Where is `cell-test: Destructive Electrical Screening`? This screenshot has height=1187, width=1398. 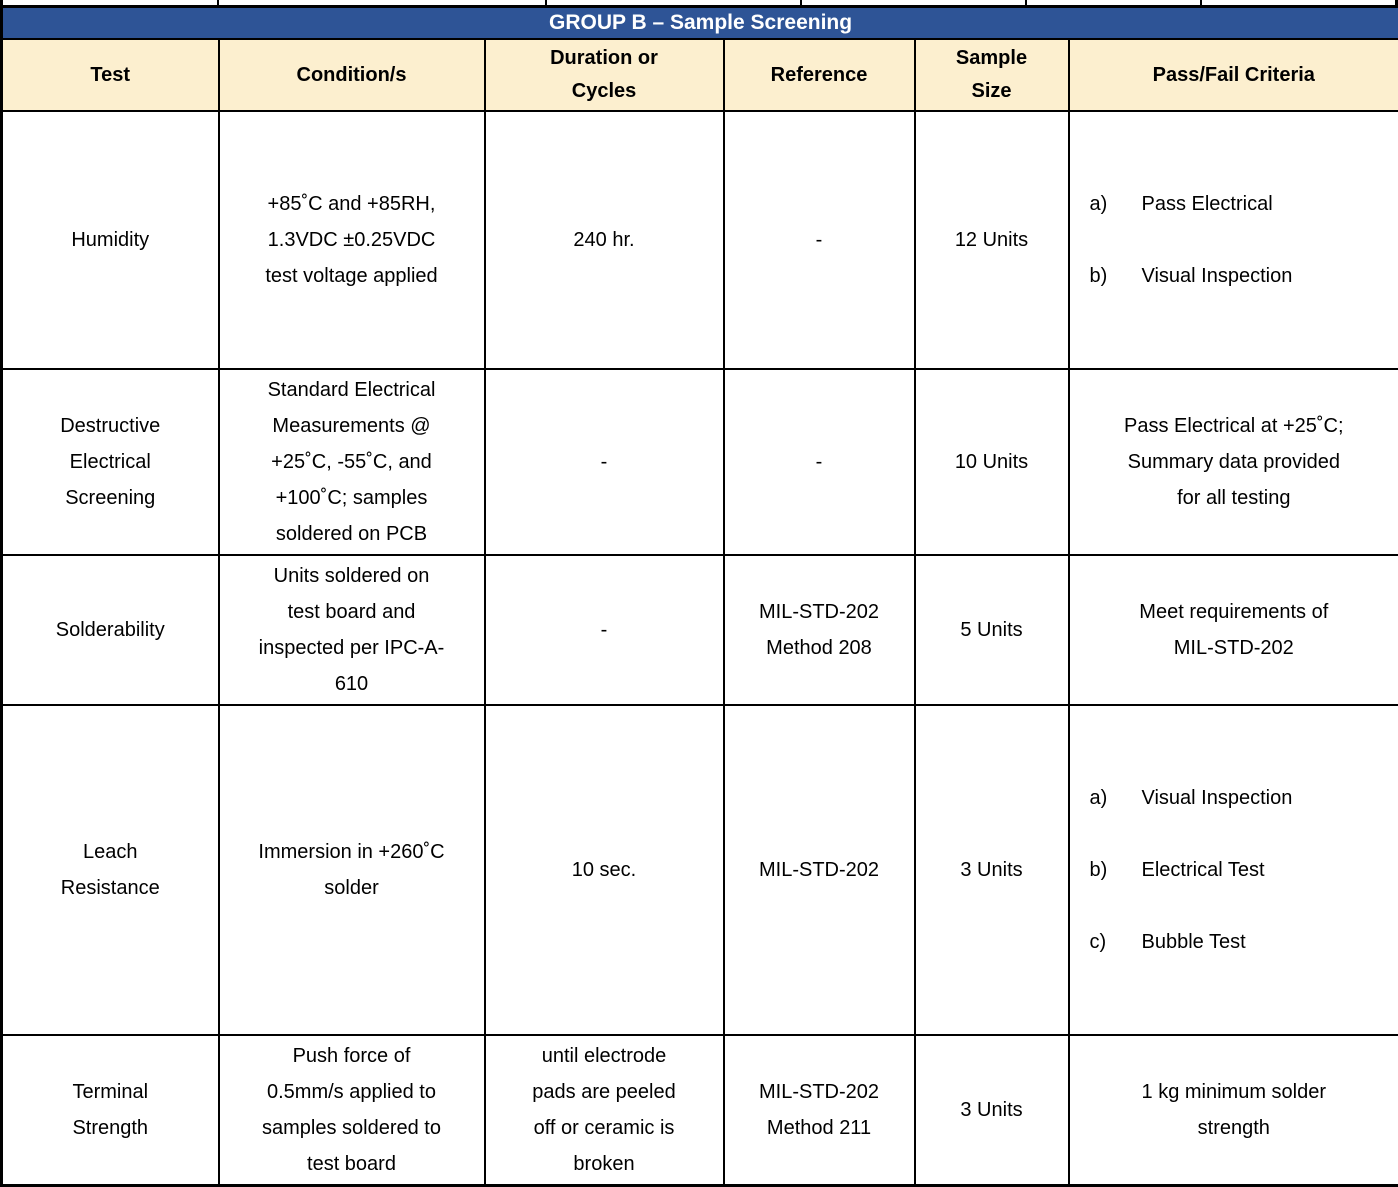 cell-test: Destructive Electrical Screening is located at coordinates (110, 462).